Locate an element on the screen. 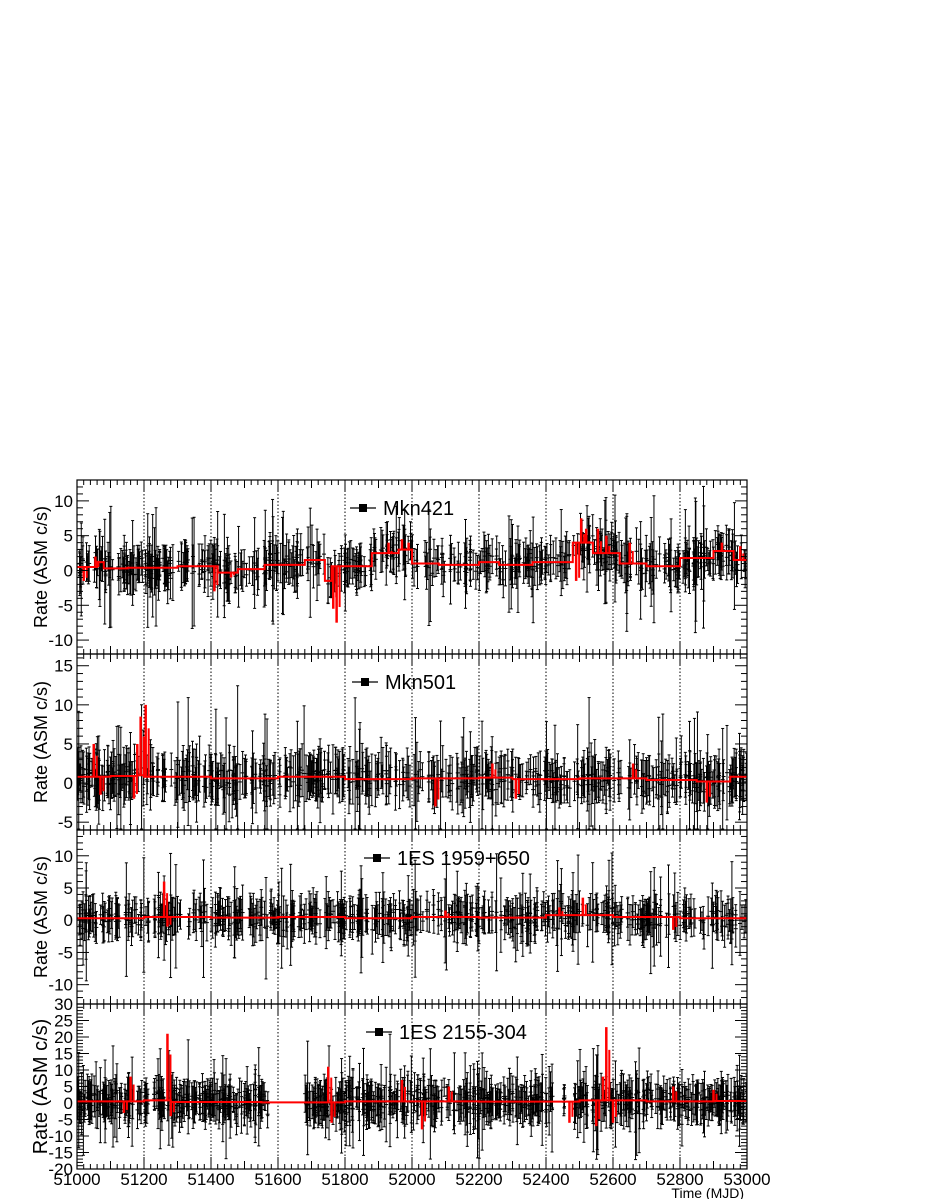 The width and height of the screenshot is (926, 1199). legend: Mkn421 is located at coordinates (402, 509).